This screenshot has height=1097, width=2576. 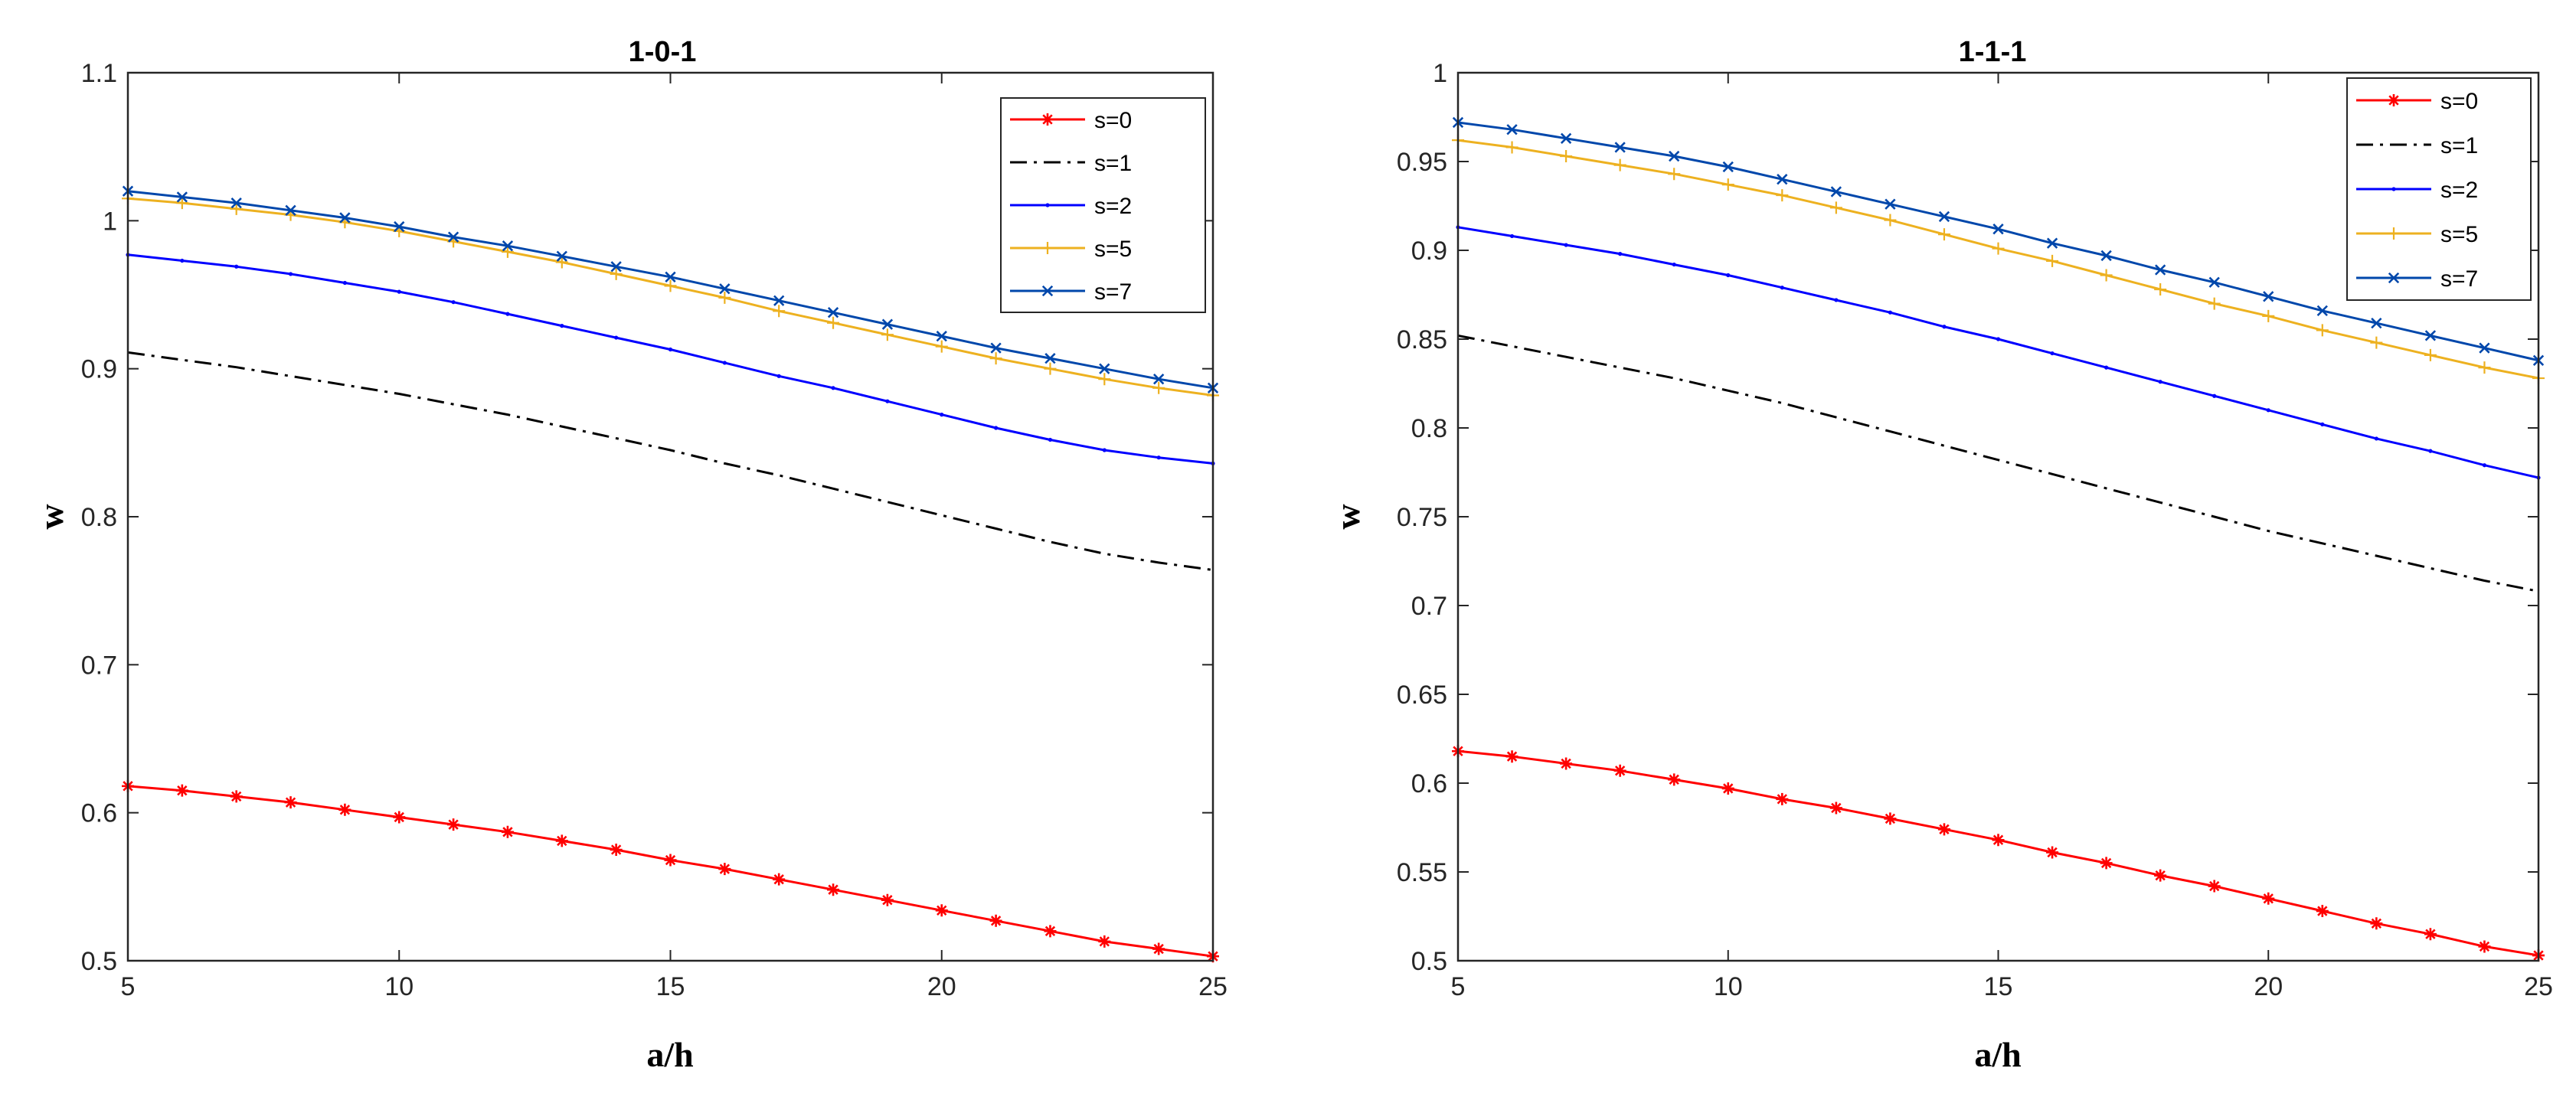 I want to click on x-tick-label: 5, so click(x=128, y=986).